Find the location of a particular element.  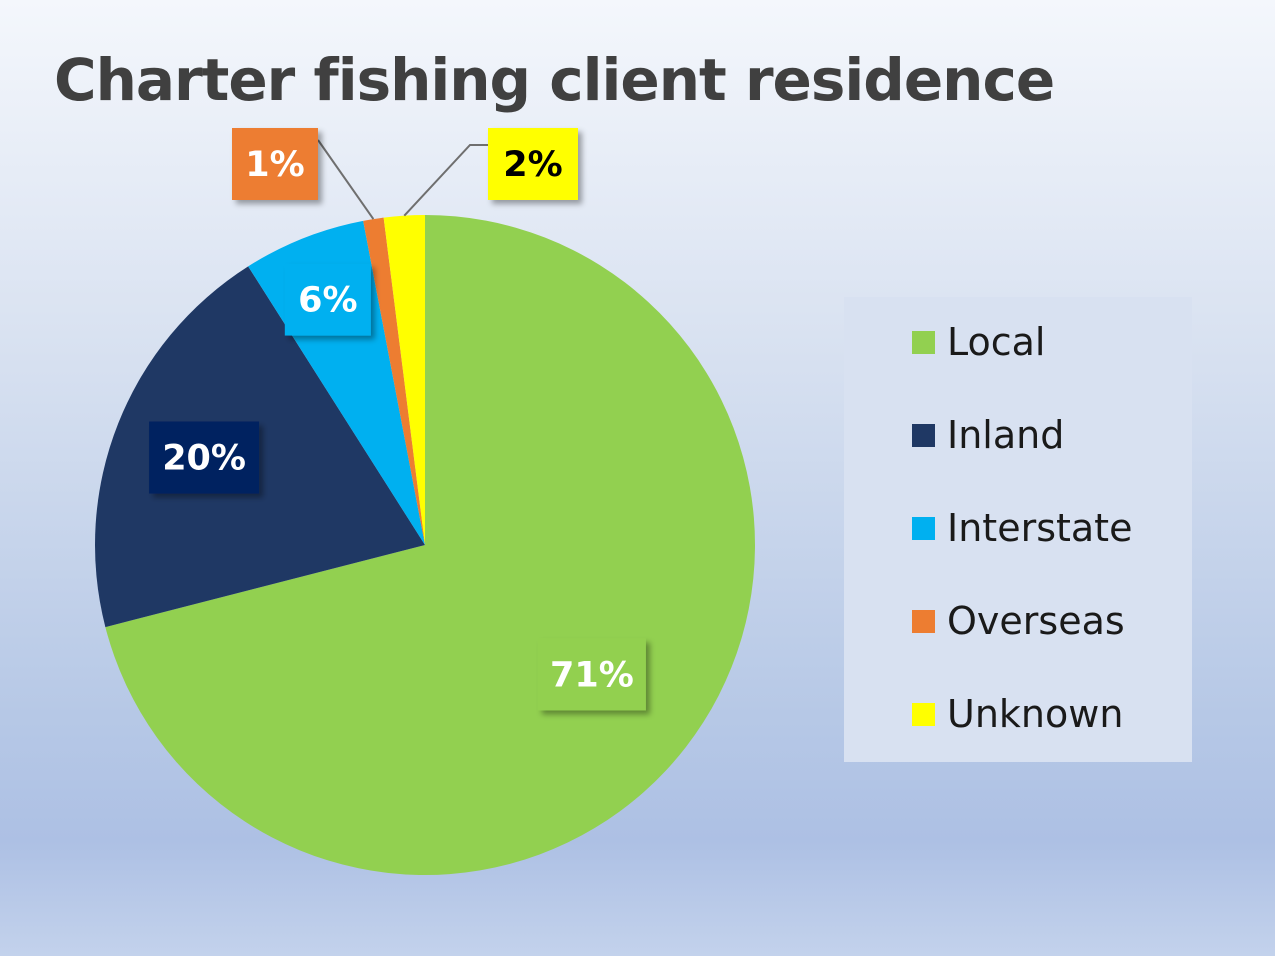

data-label-box-interstate is located at coordinates (327, 299).